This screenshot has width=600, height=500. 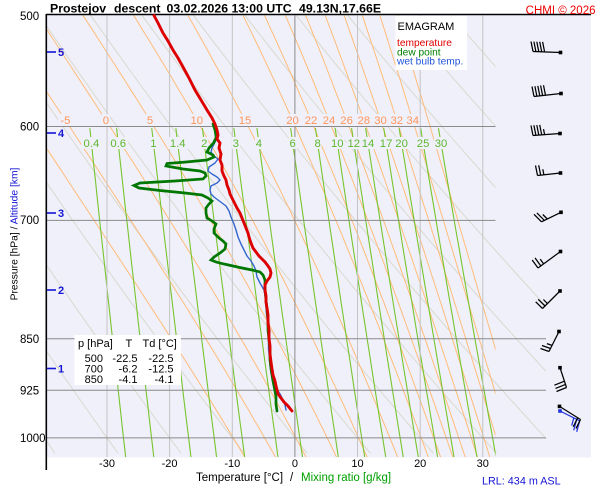 I want to click on svg-text: 34, so click(x=412, y=121).